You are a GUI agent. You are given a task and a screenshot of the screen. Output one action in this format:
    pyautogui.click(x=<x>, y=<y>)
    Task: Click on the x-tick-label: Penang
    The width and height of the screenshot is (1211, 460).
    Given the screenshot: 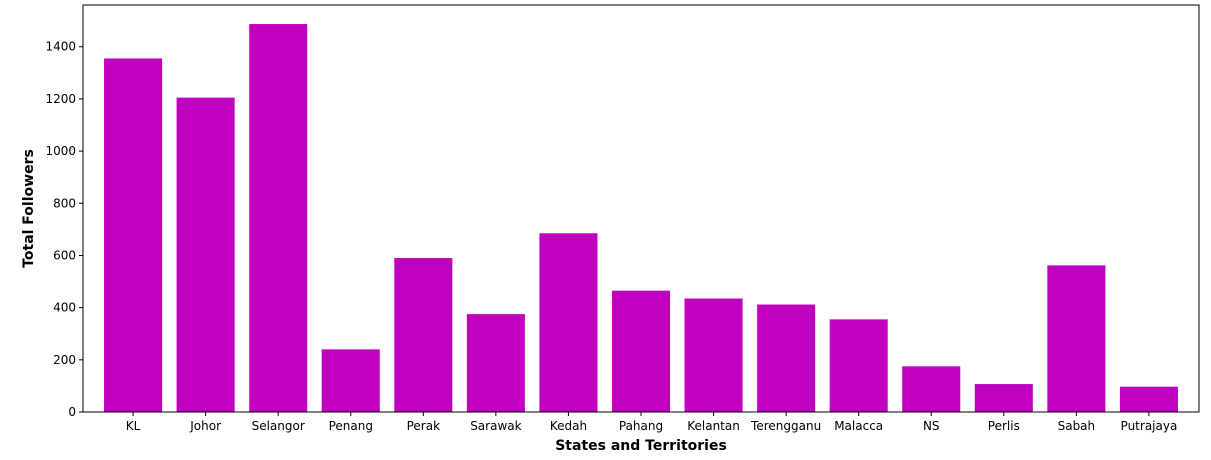 What is the action you would take?
    pyautogui.click(x=351, y=426)
    